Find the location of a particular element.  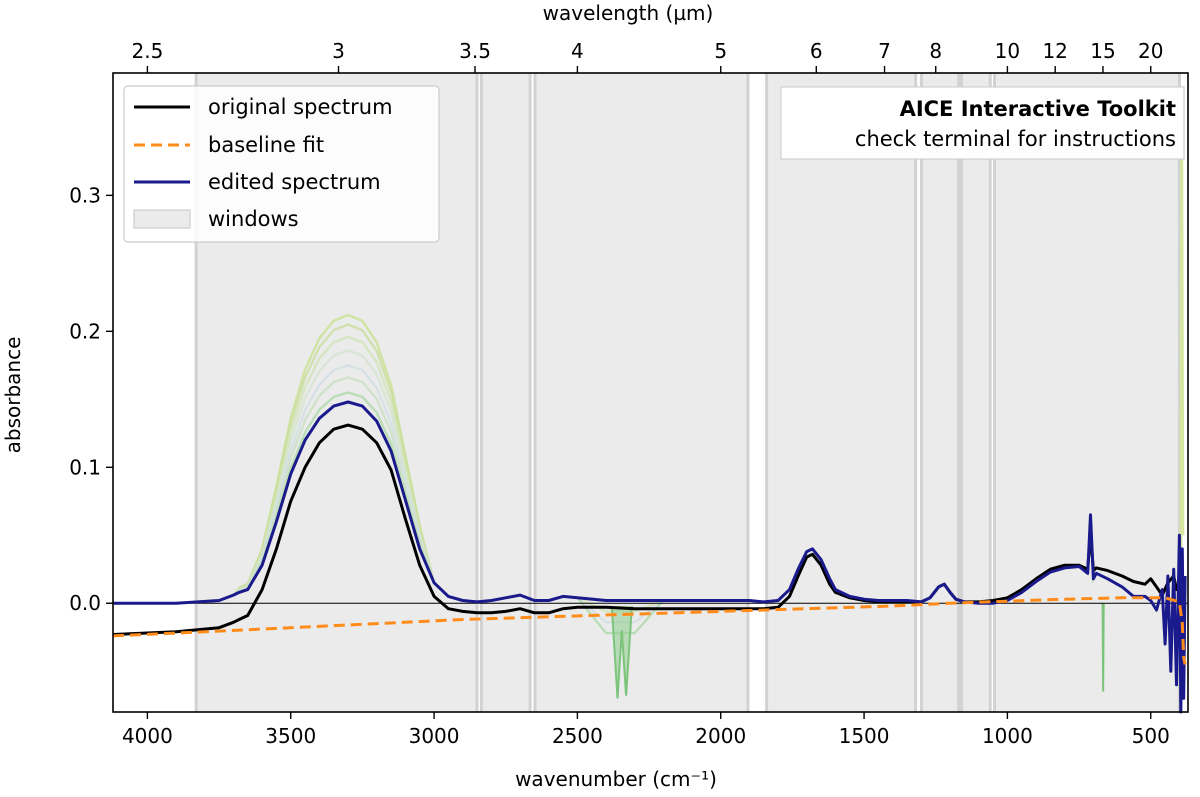

annotation-box is located at coordinates (982, 123).